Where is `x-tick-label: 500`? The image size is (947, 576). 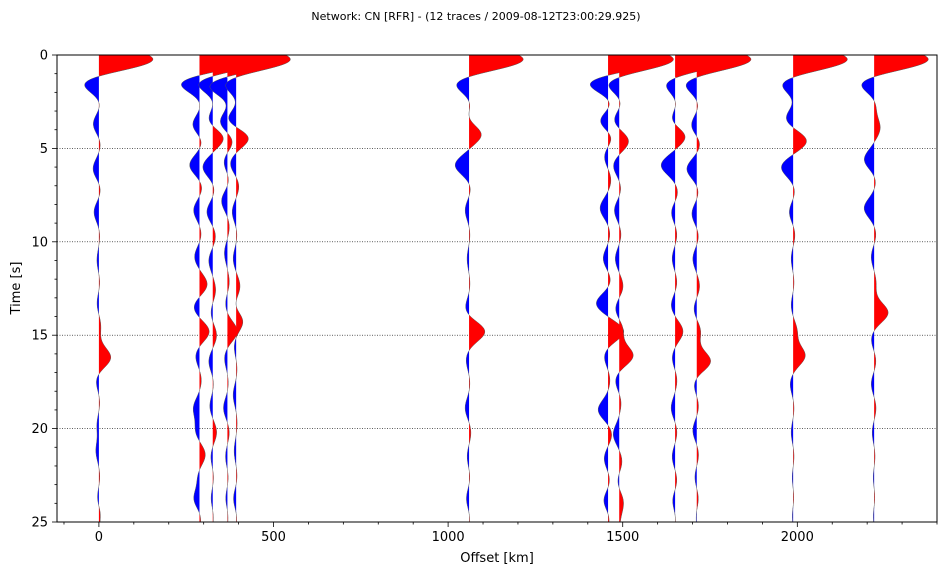
x-tick-label: 500 is located at coordinates (273, 537).